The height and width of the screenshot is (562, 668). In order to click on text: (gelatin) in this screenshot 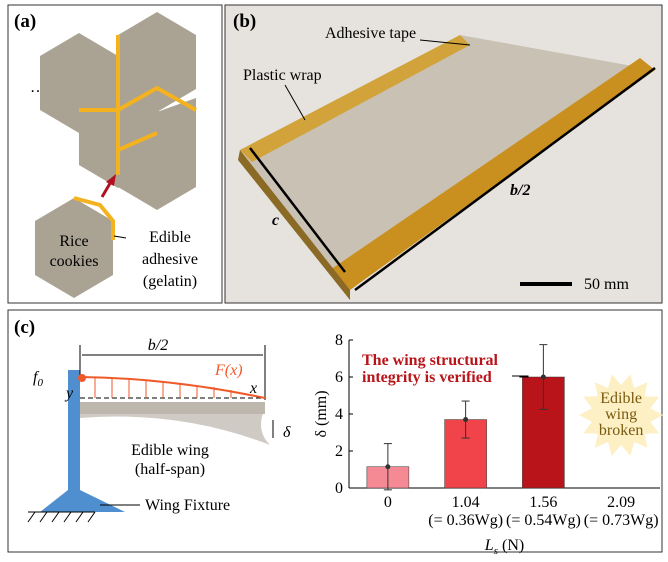, I will do `click(170, 281)`.